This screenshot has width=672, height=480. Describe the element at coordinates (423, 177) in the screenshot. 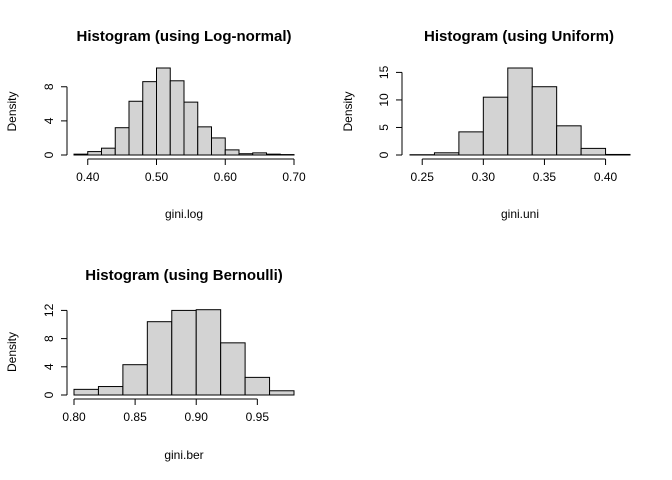

I see `x-tick-label: 0.25` at that location.